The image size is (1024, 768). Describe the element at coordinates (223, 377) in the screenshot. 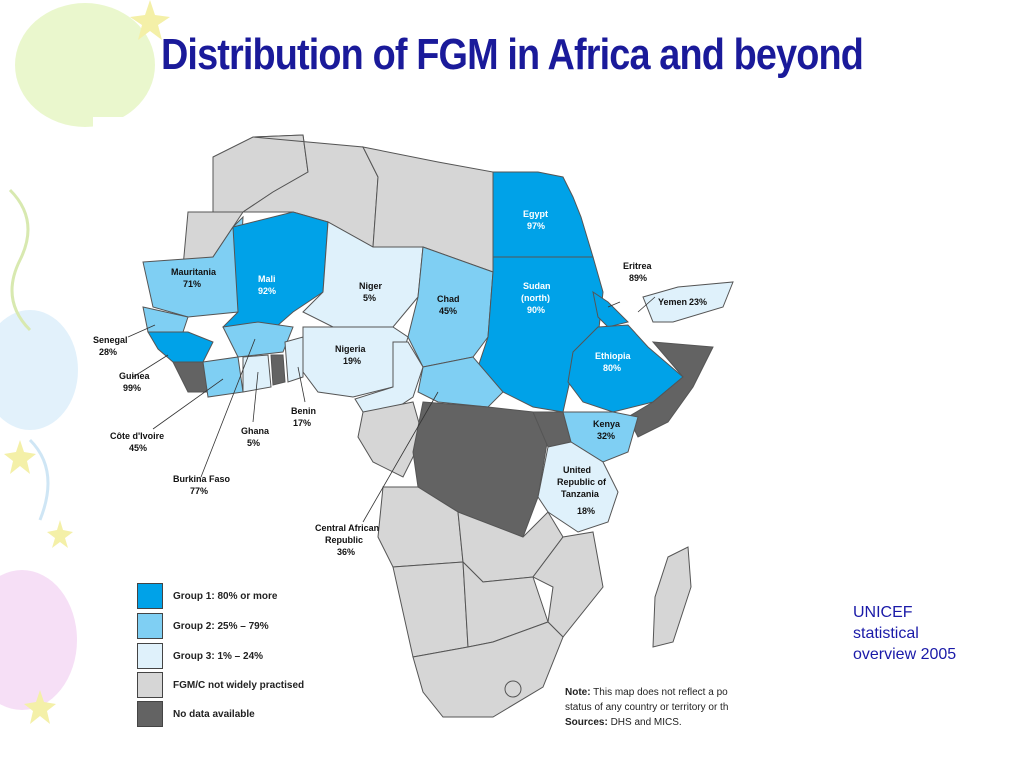

I see `region-cote-divoire` at that location.